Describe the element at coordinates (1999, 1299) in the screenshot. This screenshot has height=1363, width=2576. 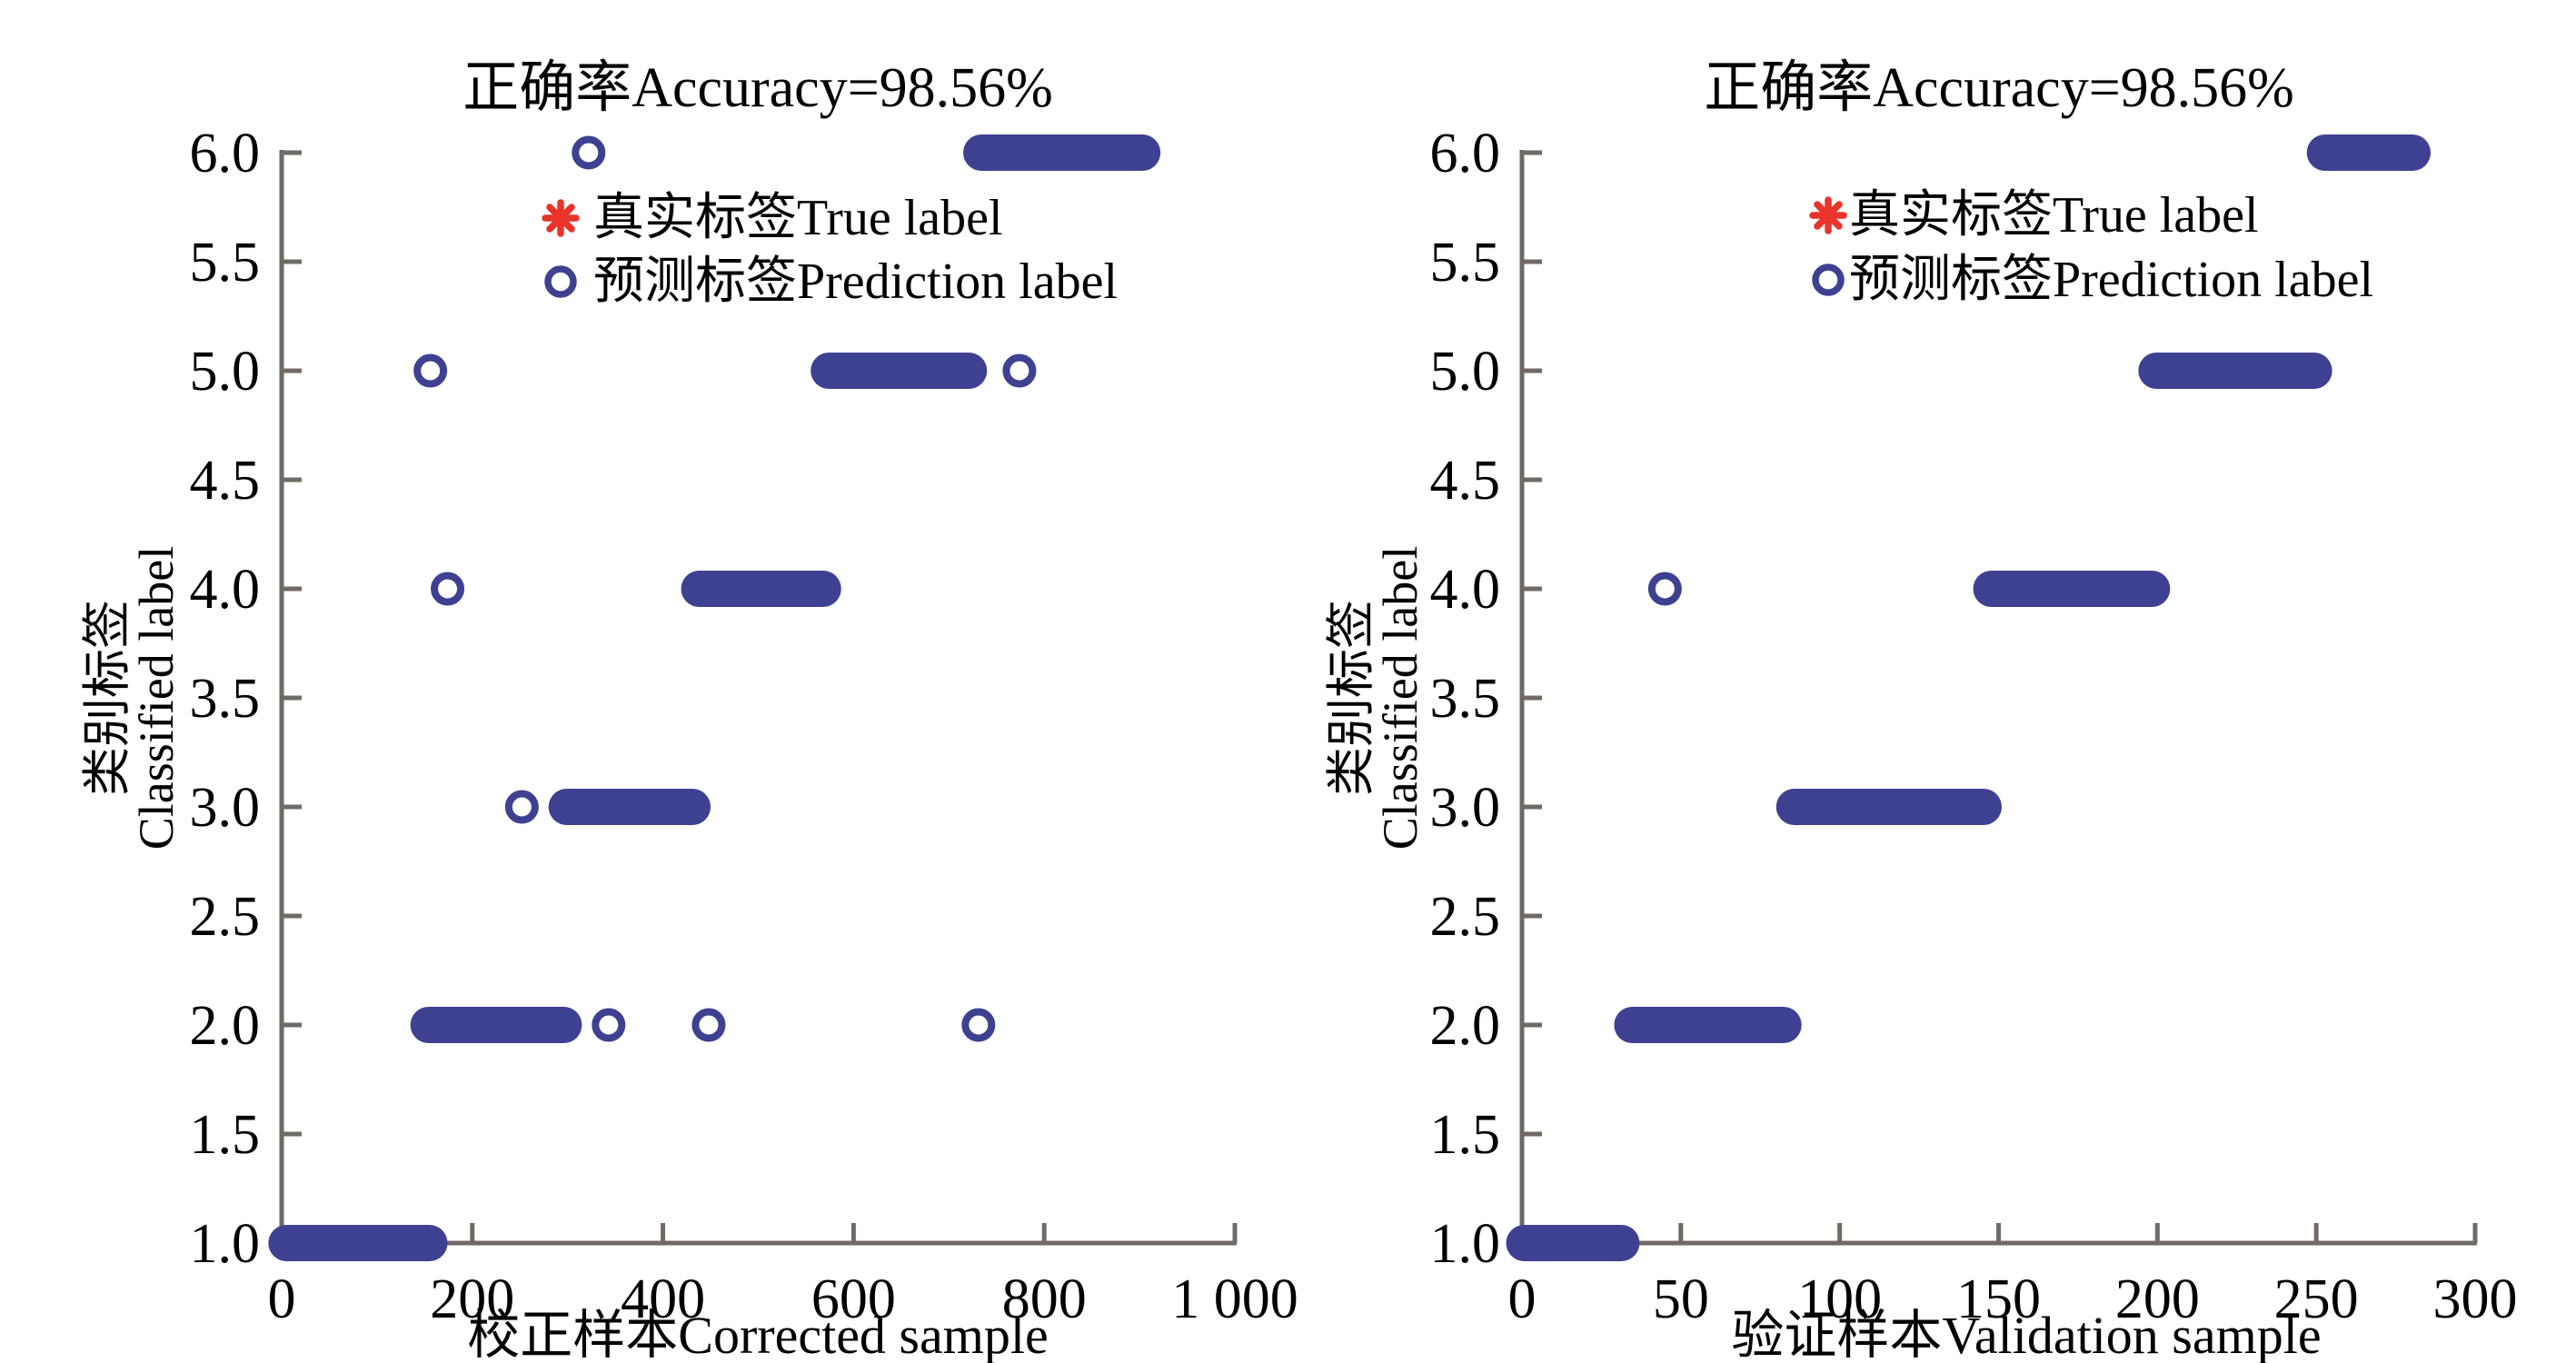
I see `x-tick-label: 150` at that location.